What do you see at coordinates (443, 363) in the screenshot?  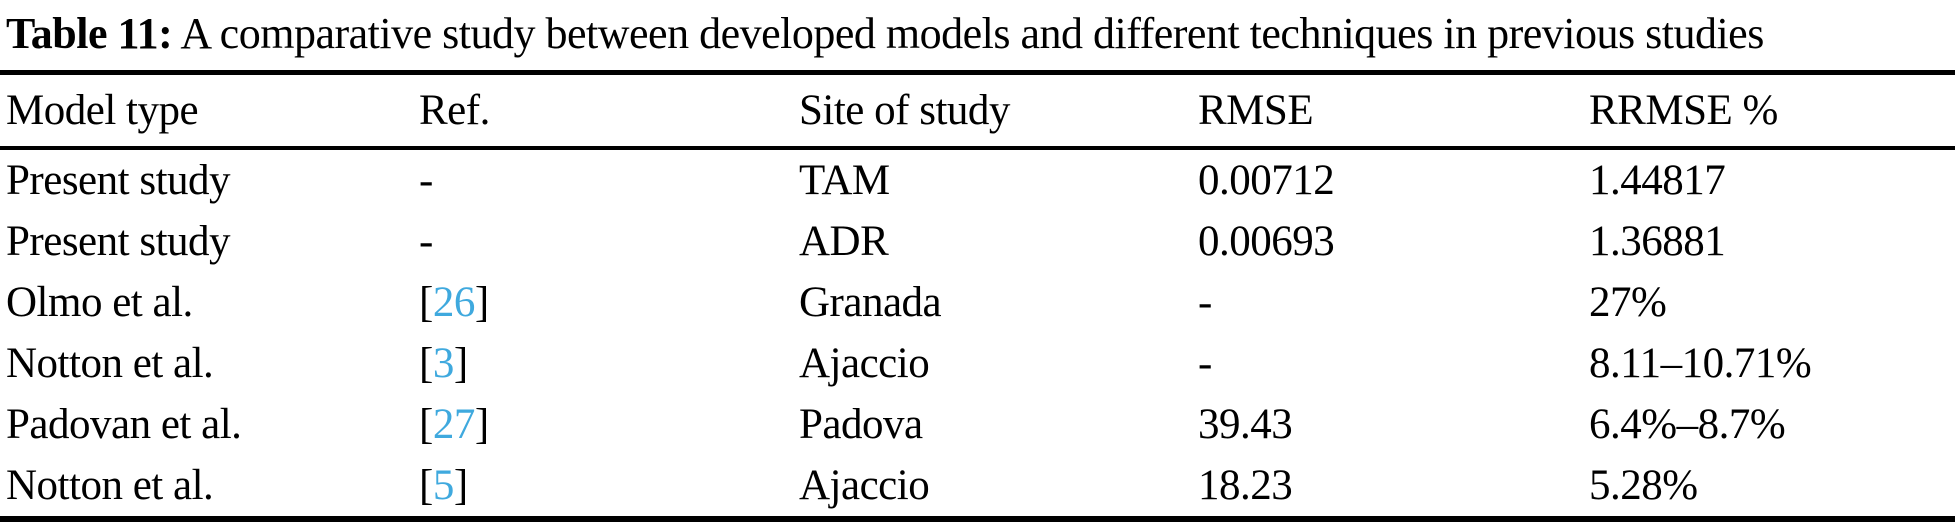 I see `citation-link: 3` at bounding box center [443, 363].